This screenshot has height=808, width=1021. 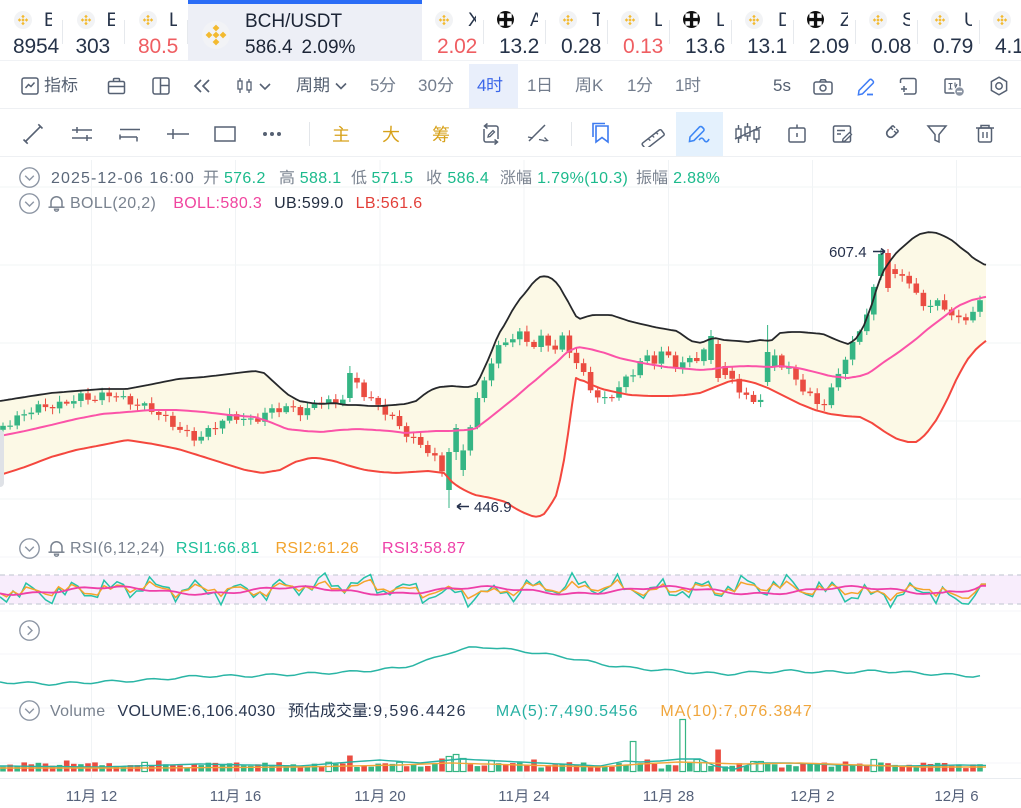 I want to click on svg-text: 446.9, so click(x=493, y=507).